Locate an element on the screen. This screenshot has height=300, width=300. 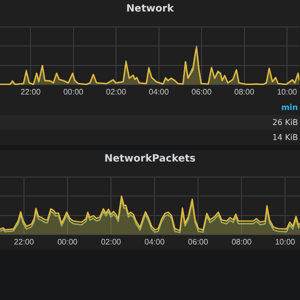
chart-title: NetworkPackets is located at coordinates (150, 159).